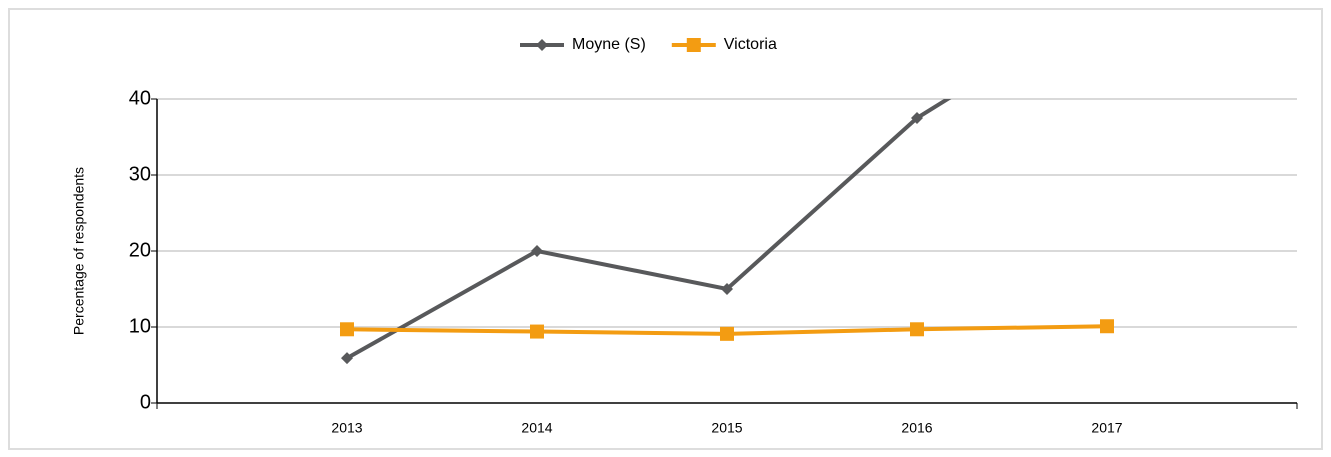 The image size is (1331, 457). Describe the element at coordinates (140, 174) in the screenshot. I see `y-tick-label: 30` at that location.